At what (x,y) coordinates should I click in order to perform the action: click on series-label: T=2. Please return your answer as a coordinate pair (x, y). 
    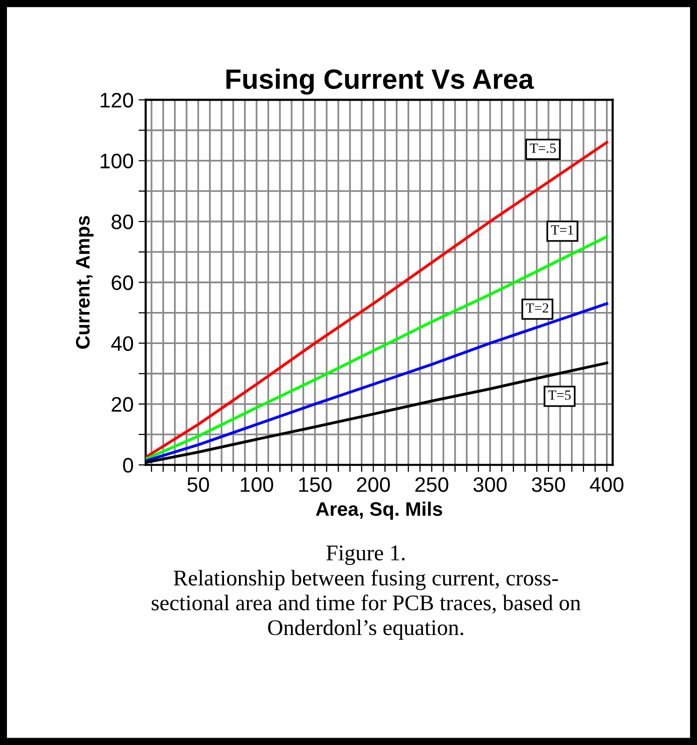
    Looking at the image, I should click on (537, 308).